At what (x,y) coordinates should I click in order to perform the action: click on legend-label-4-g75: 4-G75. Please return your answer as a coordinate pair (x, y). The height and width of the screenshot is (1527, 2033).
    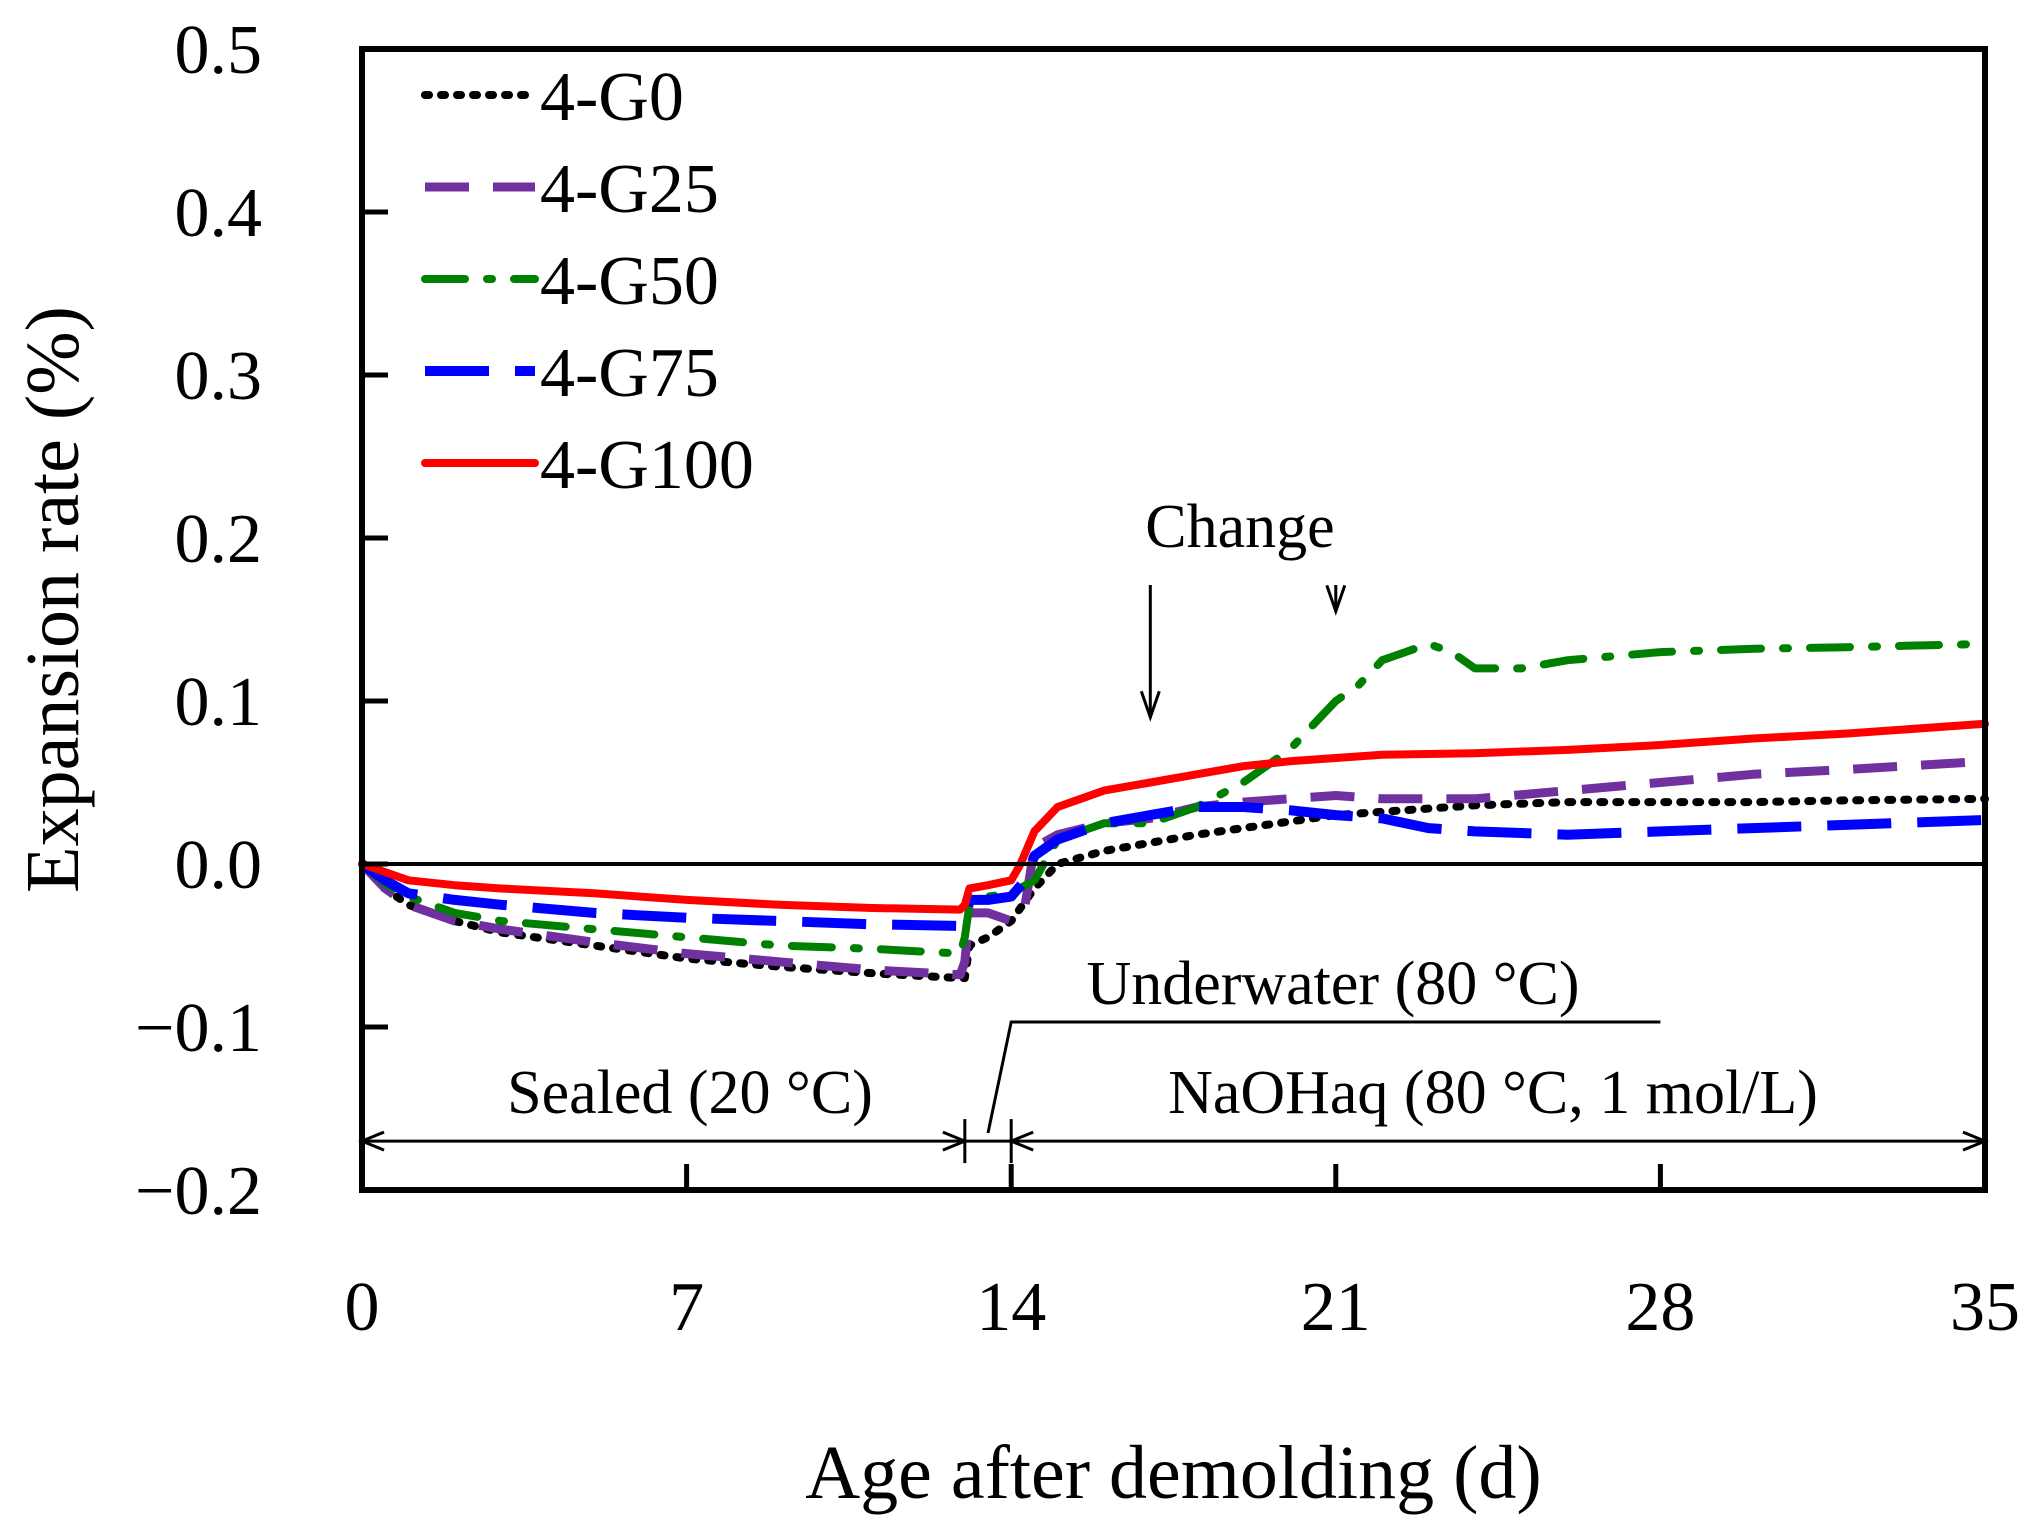
    Looking at the image, I should click on (629, 373).